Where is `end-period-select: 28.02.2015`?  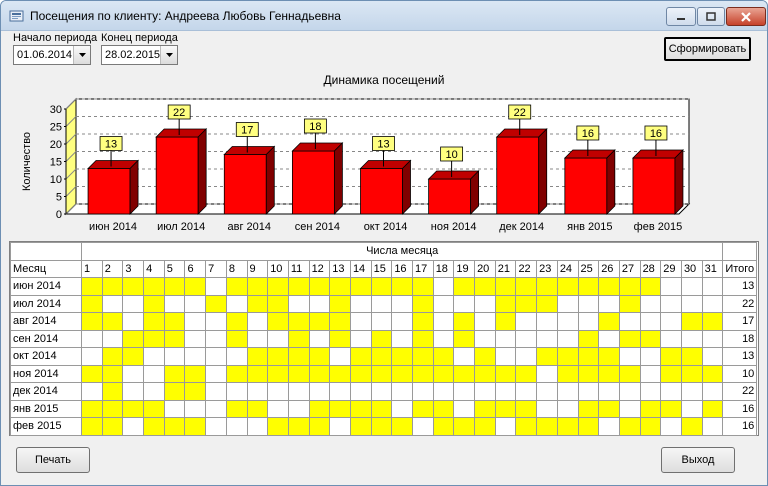 end-period-select: 28.02.2015 is located at coordinates (139, 55).